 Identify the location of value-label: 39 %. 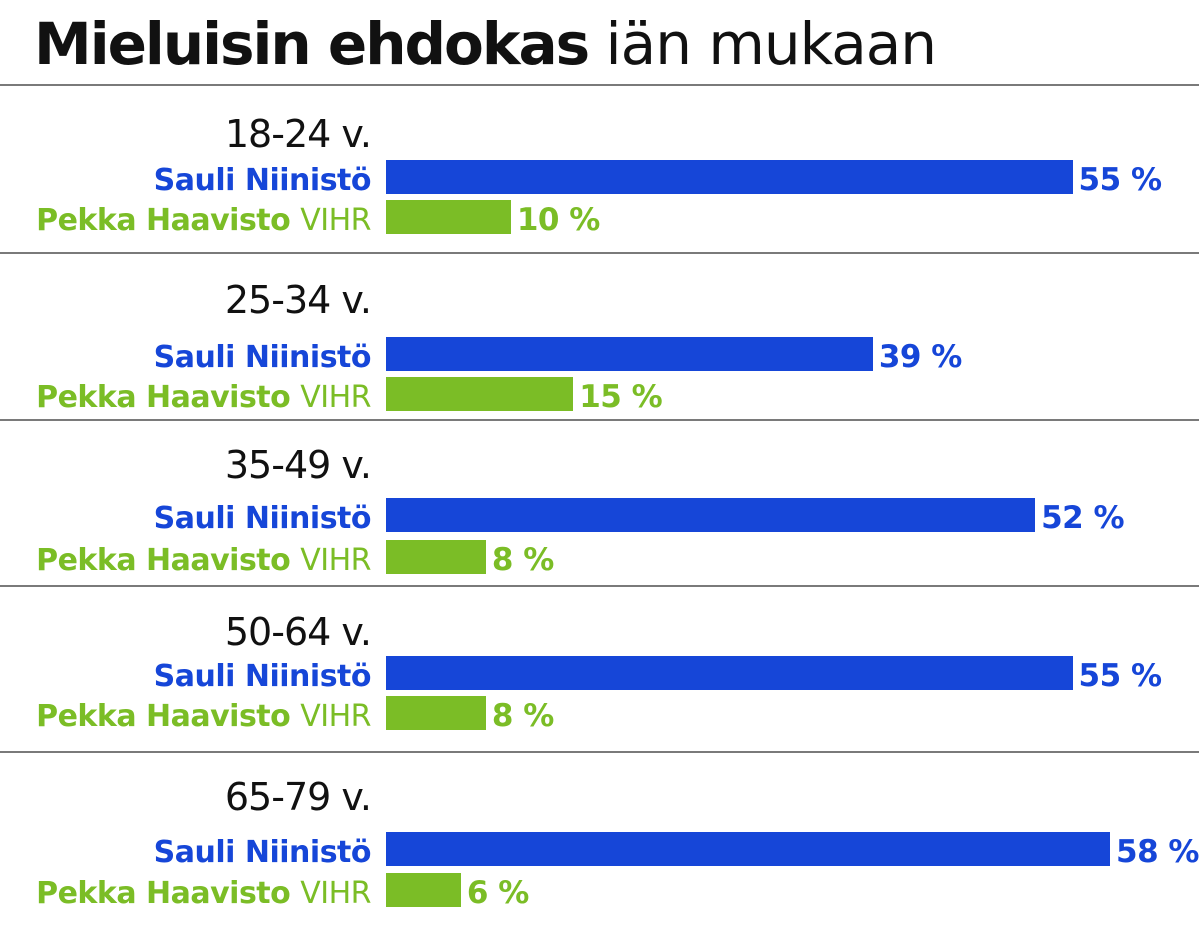
(920, 357).